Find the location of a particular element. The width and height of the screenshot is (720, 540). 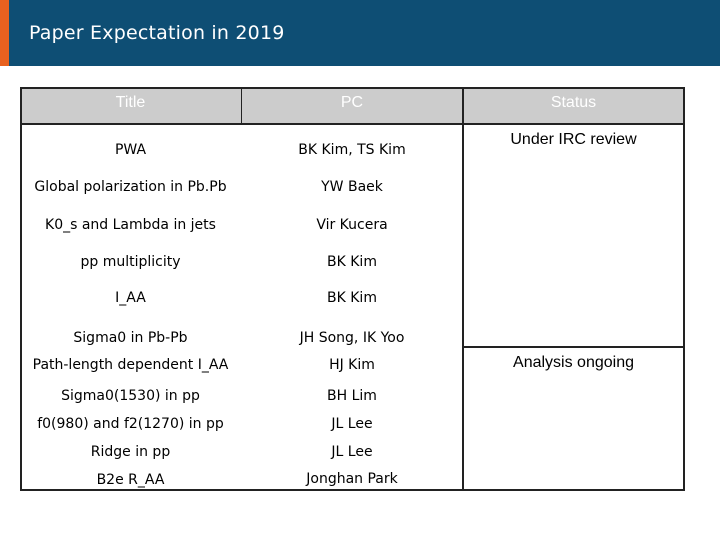

table-border-right is located at coordinates (684, 289).